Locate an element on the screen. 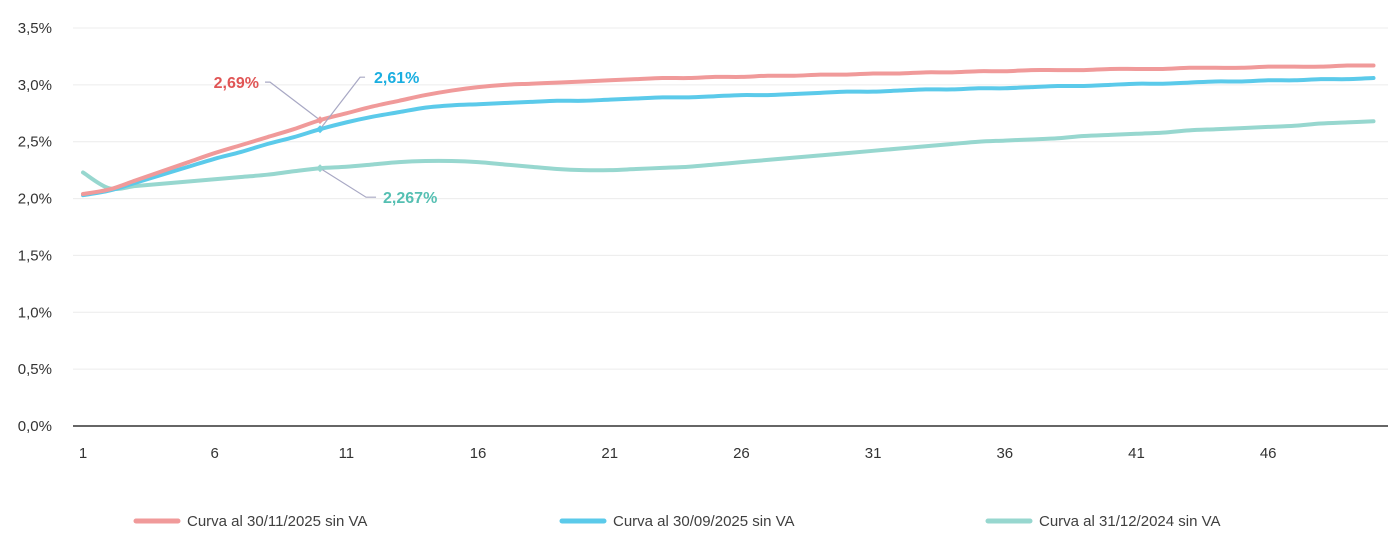 The height and width of the screenshot is (544, 1394). annotation-label: 2,69% is located at coordinates (236, 83).